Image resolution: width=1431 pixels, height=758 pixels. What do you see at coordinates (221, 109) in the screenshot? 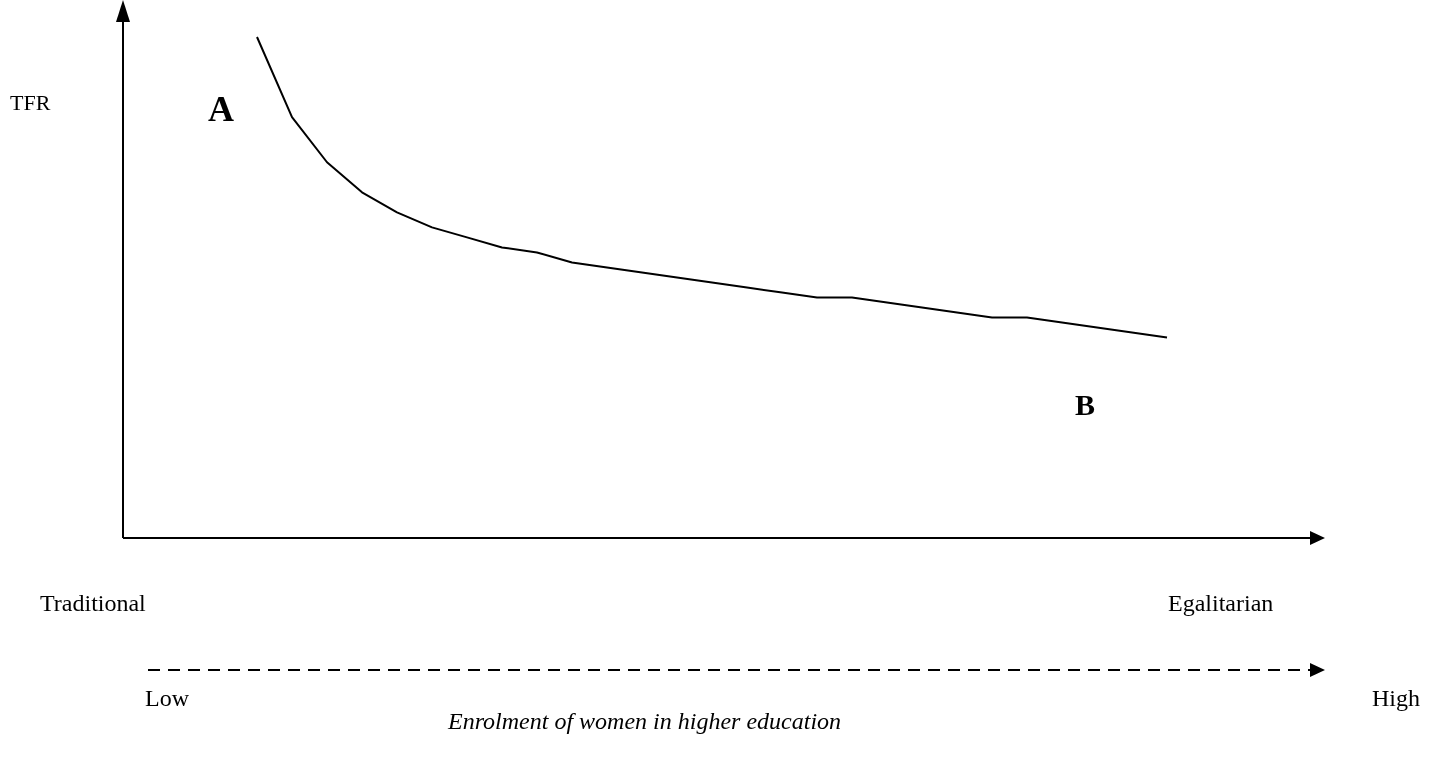
I see `text: A` at bounding box center [221, 109].